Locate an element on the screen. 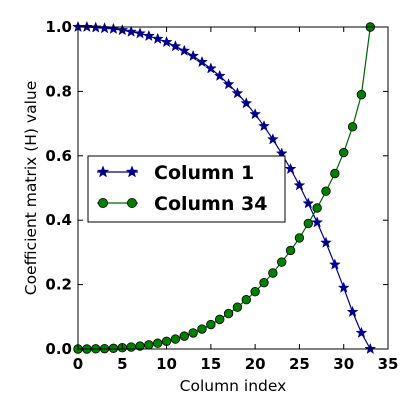 The width and height of the screenshot is (415, 415). x-tick-label: 15 is located at coordinates (210, 364).